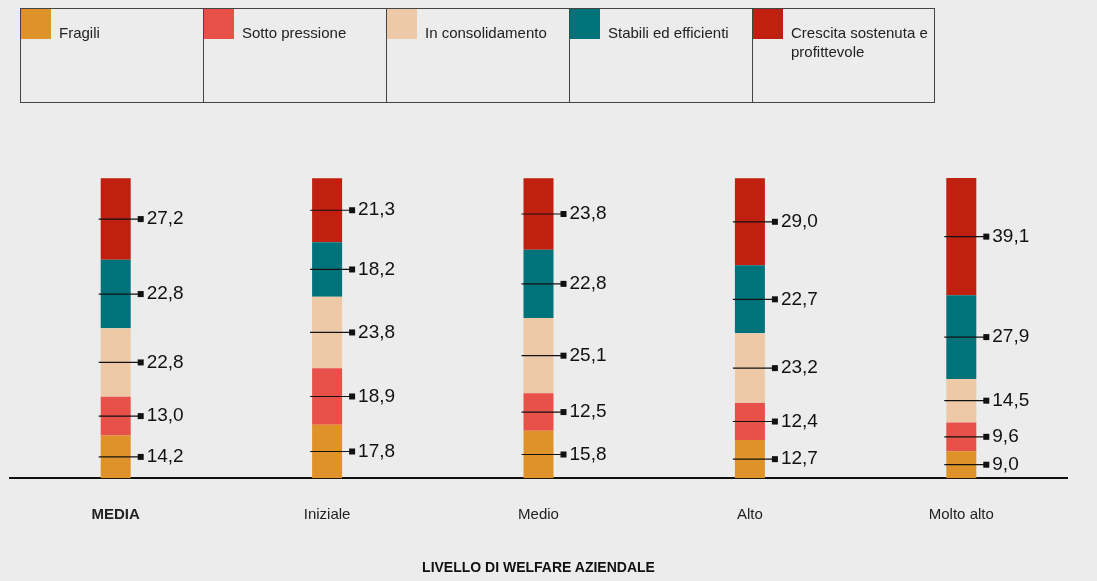 This screenshot has width=1097, height=581. What do you see at coordinates (80, 32) in the screenshot?
I see `legend-label: Fragili` at bounding box center [80, 32].